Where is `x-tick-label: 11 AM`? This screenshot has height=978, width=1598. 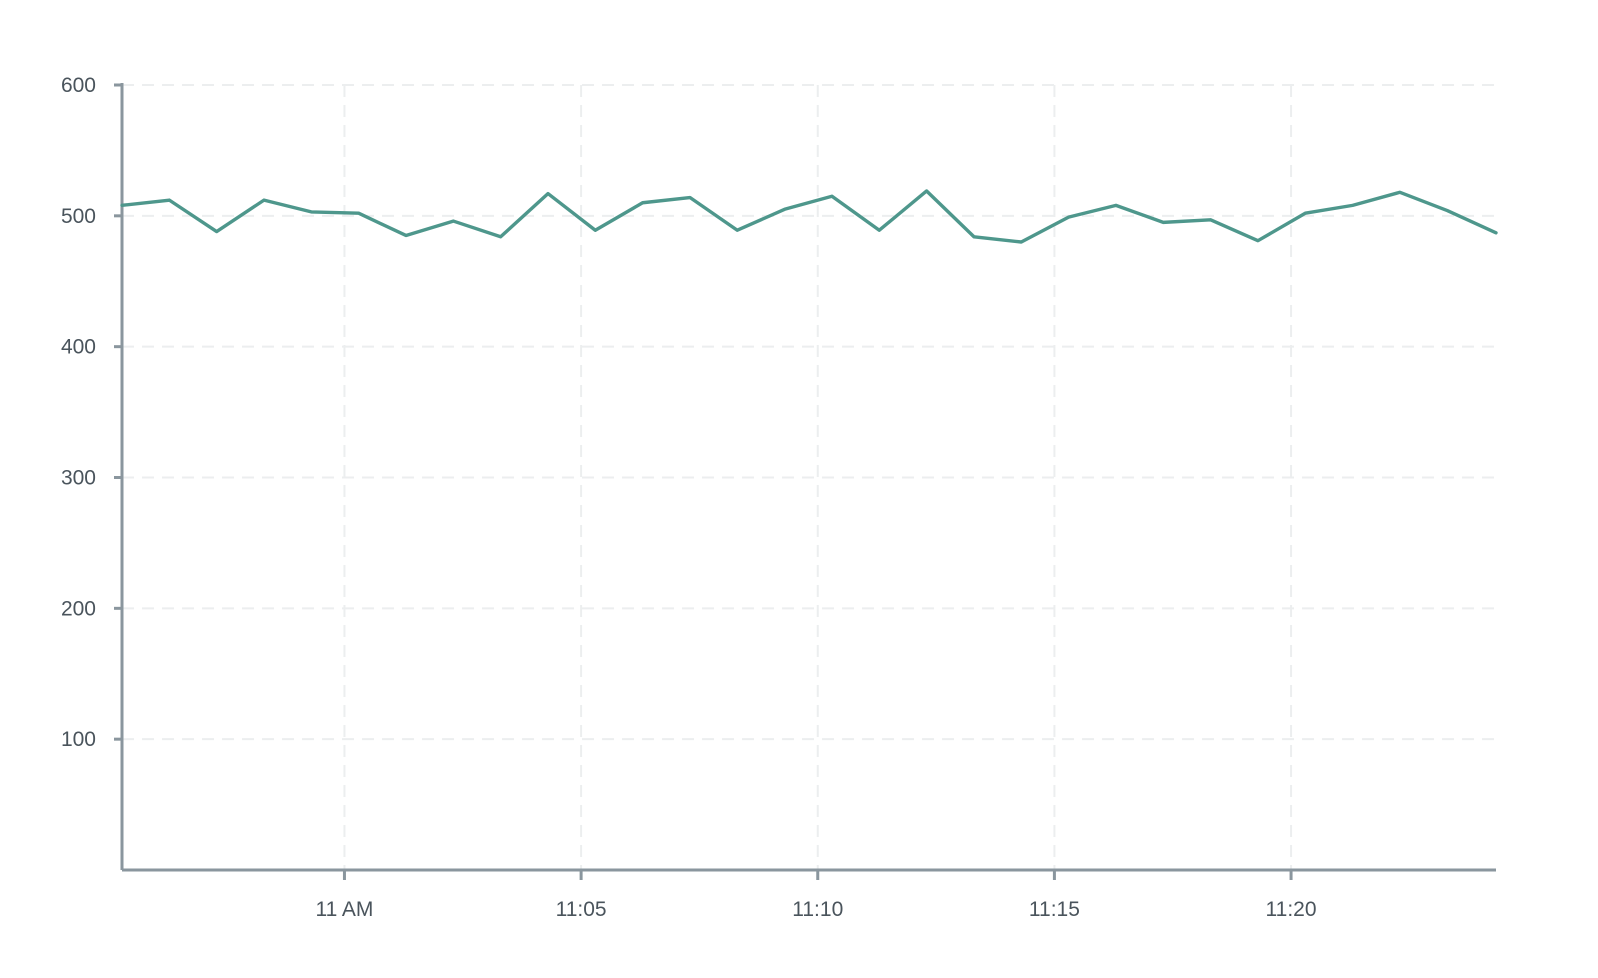 x-tick-label: 11 AM is located at coordinates (344, 909).